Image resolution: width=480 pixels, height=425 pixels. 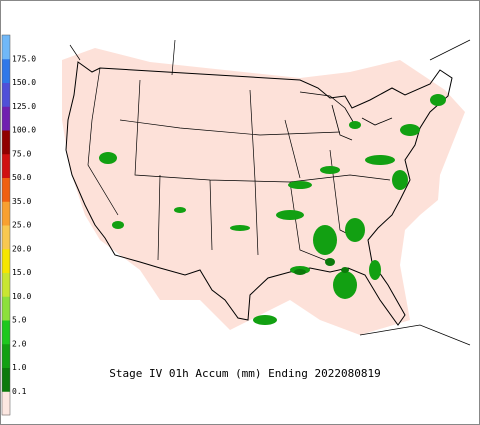 I want to click on legend-label: 50.0, so click(x=21, y=177).